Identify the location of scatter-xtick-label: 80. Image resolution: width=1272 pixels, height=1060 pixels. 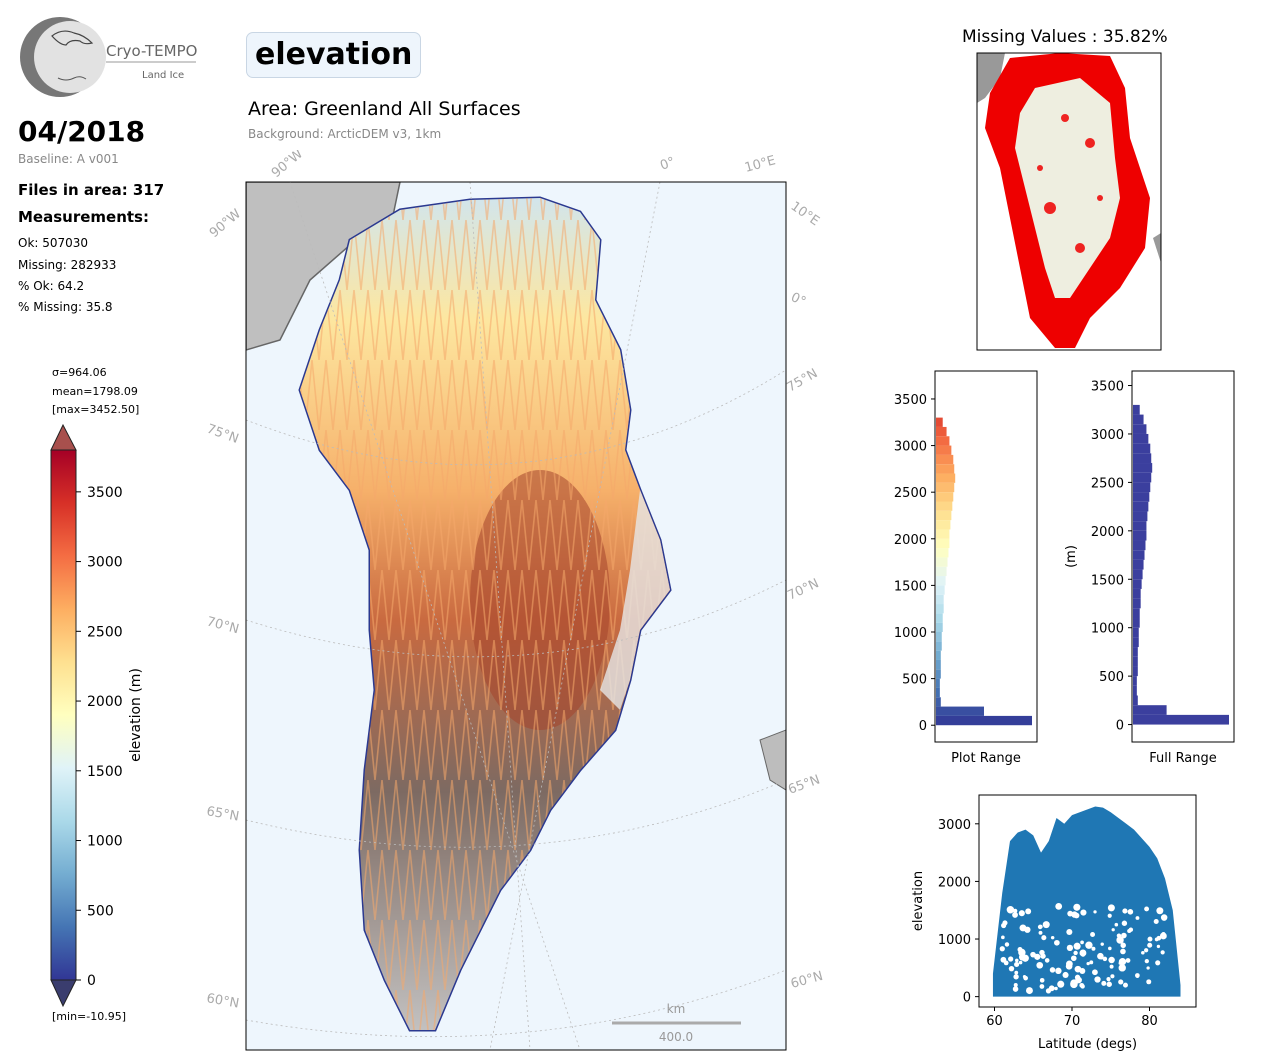
(1149, 1021).